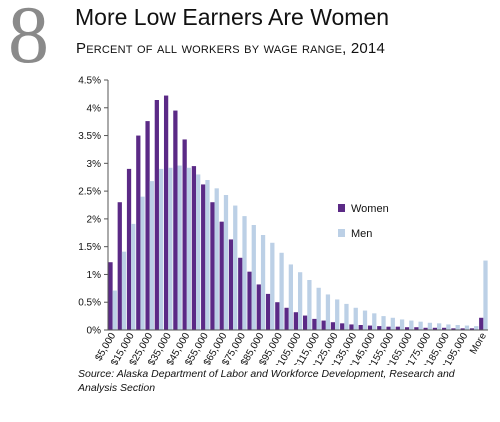  Describe the element at coordinates (232, 17) in the screenshot. I see `chart-title: More Low Earners Are Women` at that location.